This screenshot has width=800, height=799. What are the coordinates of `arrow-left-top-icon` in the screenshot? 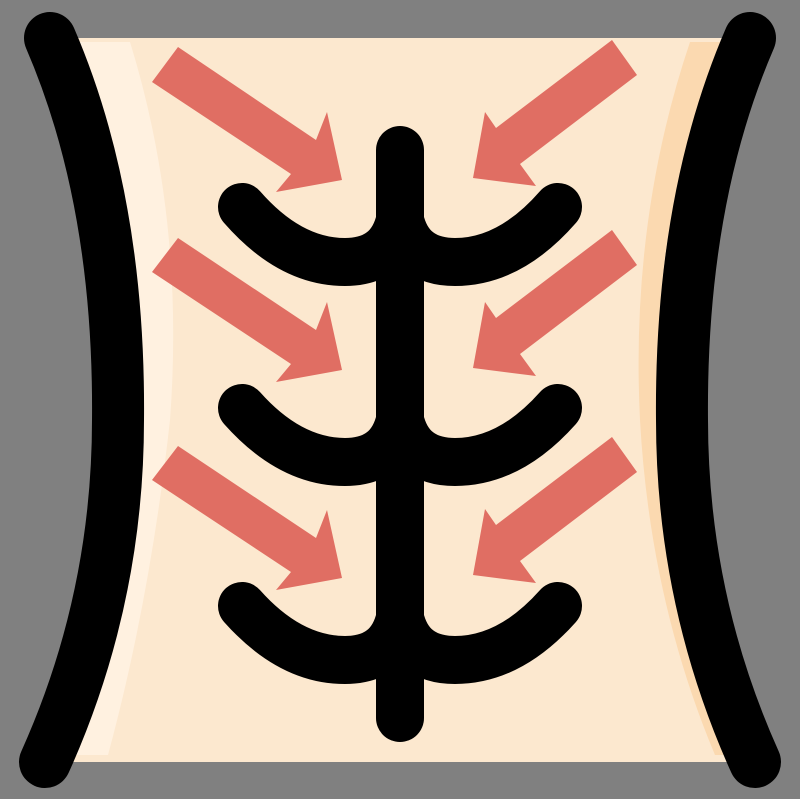 It's located at (247, 119).